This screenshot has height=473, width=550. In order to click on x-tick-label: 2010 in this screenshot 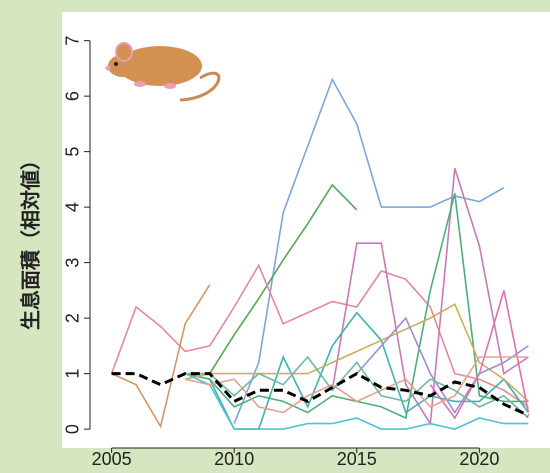, I will do `click(234, 458)`.